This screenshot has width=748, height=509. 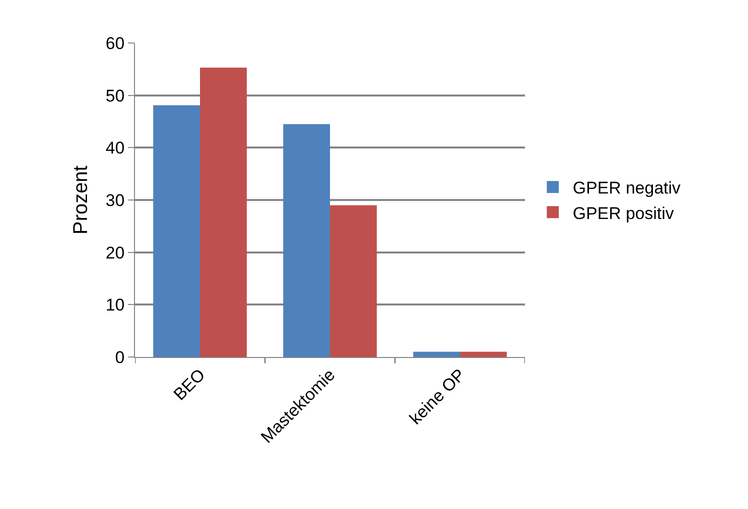 I want to click on y-tick-label: 20, so click(x=115, y=252).